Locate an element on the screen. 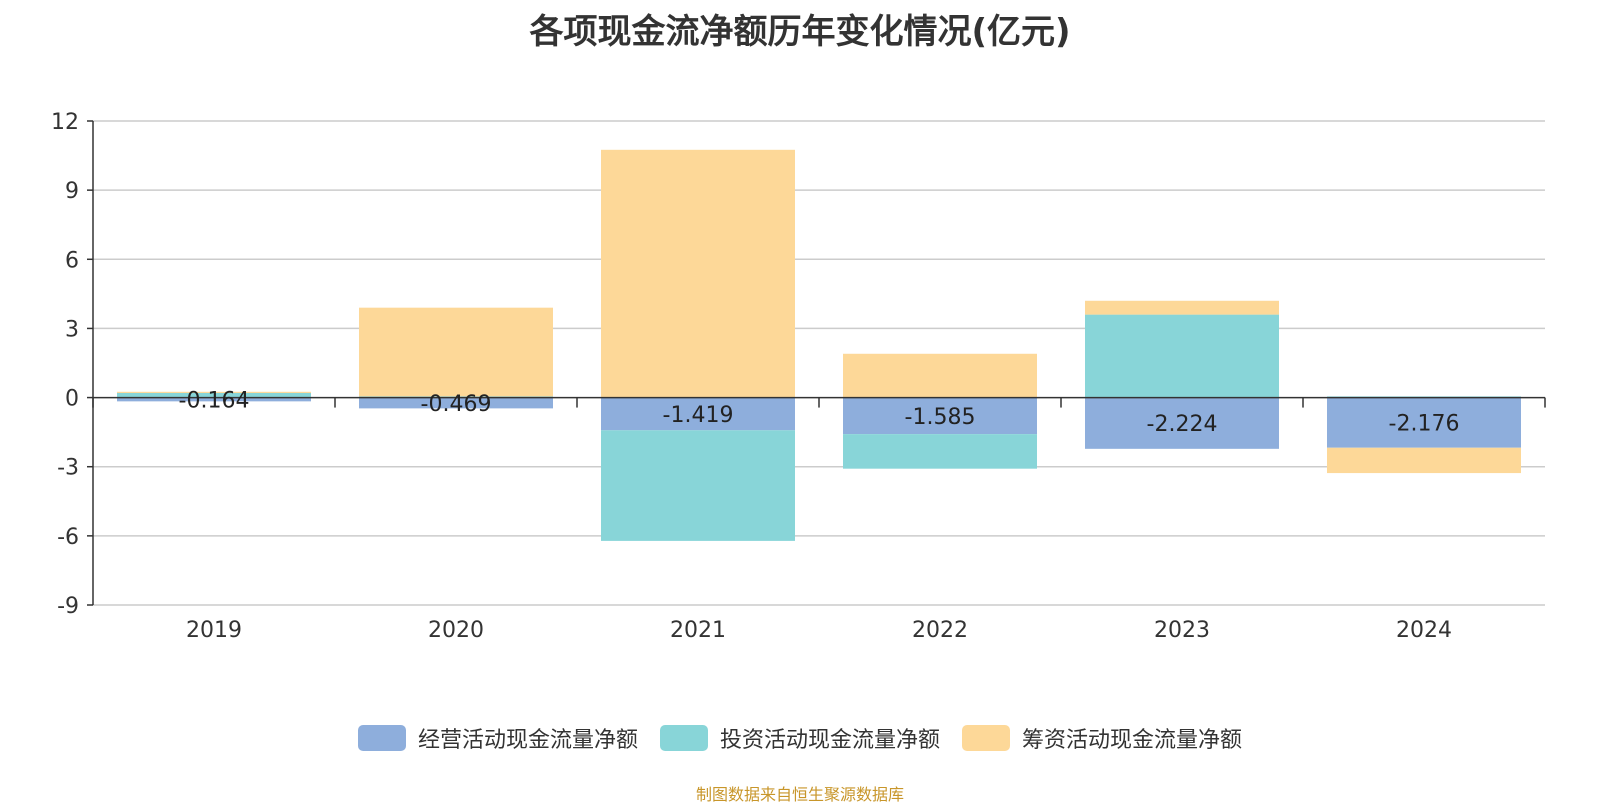 This screenshot has height=805, width=1600. legend-label-operating: 经营活动现金流量净额 is located at coordinates (527, 740).